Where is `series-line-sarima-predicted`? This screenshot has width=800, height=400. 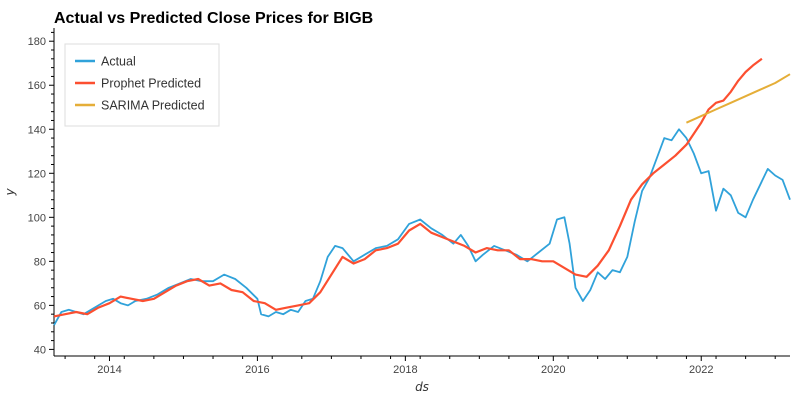
series-line-sarima-predicted is located at coordinates (738, 98).